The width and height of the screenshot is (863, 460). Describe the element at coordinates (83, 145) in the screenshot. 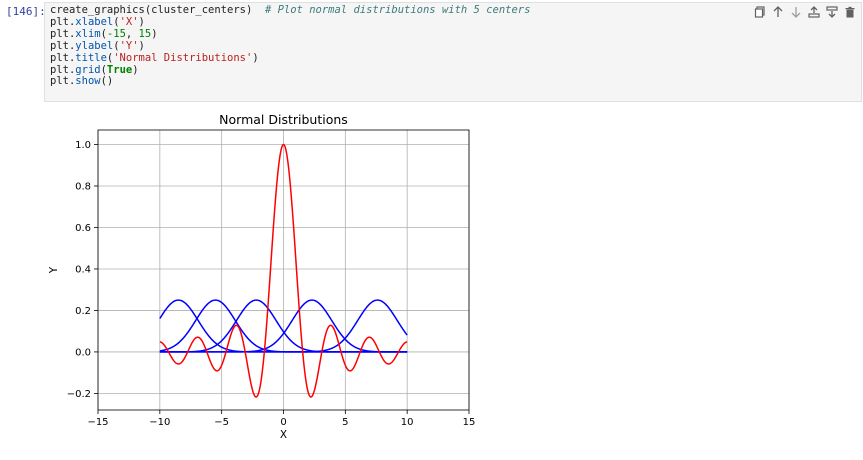

I see `y-tick-label: 1.0` at that location.